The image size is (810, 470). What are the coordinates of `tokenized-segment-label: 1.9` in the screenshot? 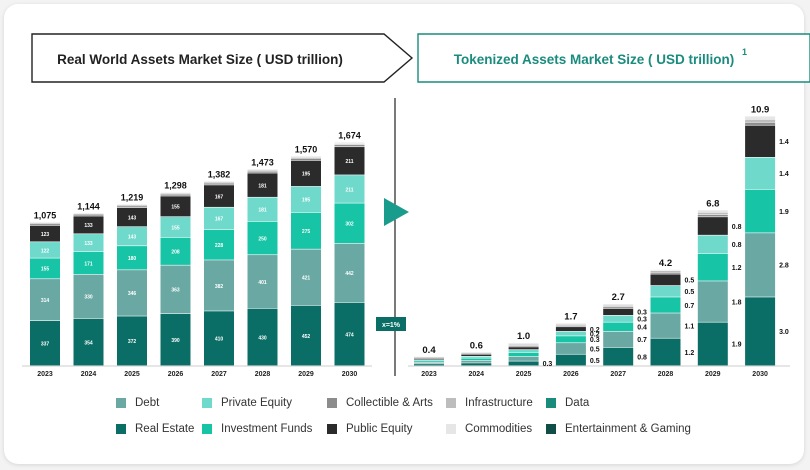 It's located at (784, 212).